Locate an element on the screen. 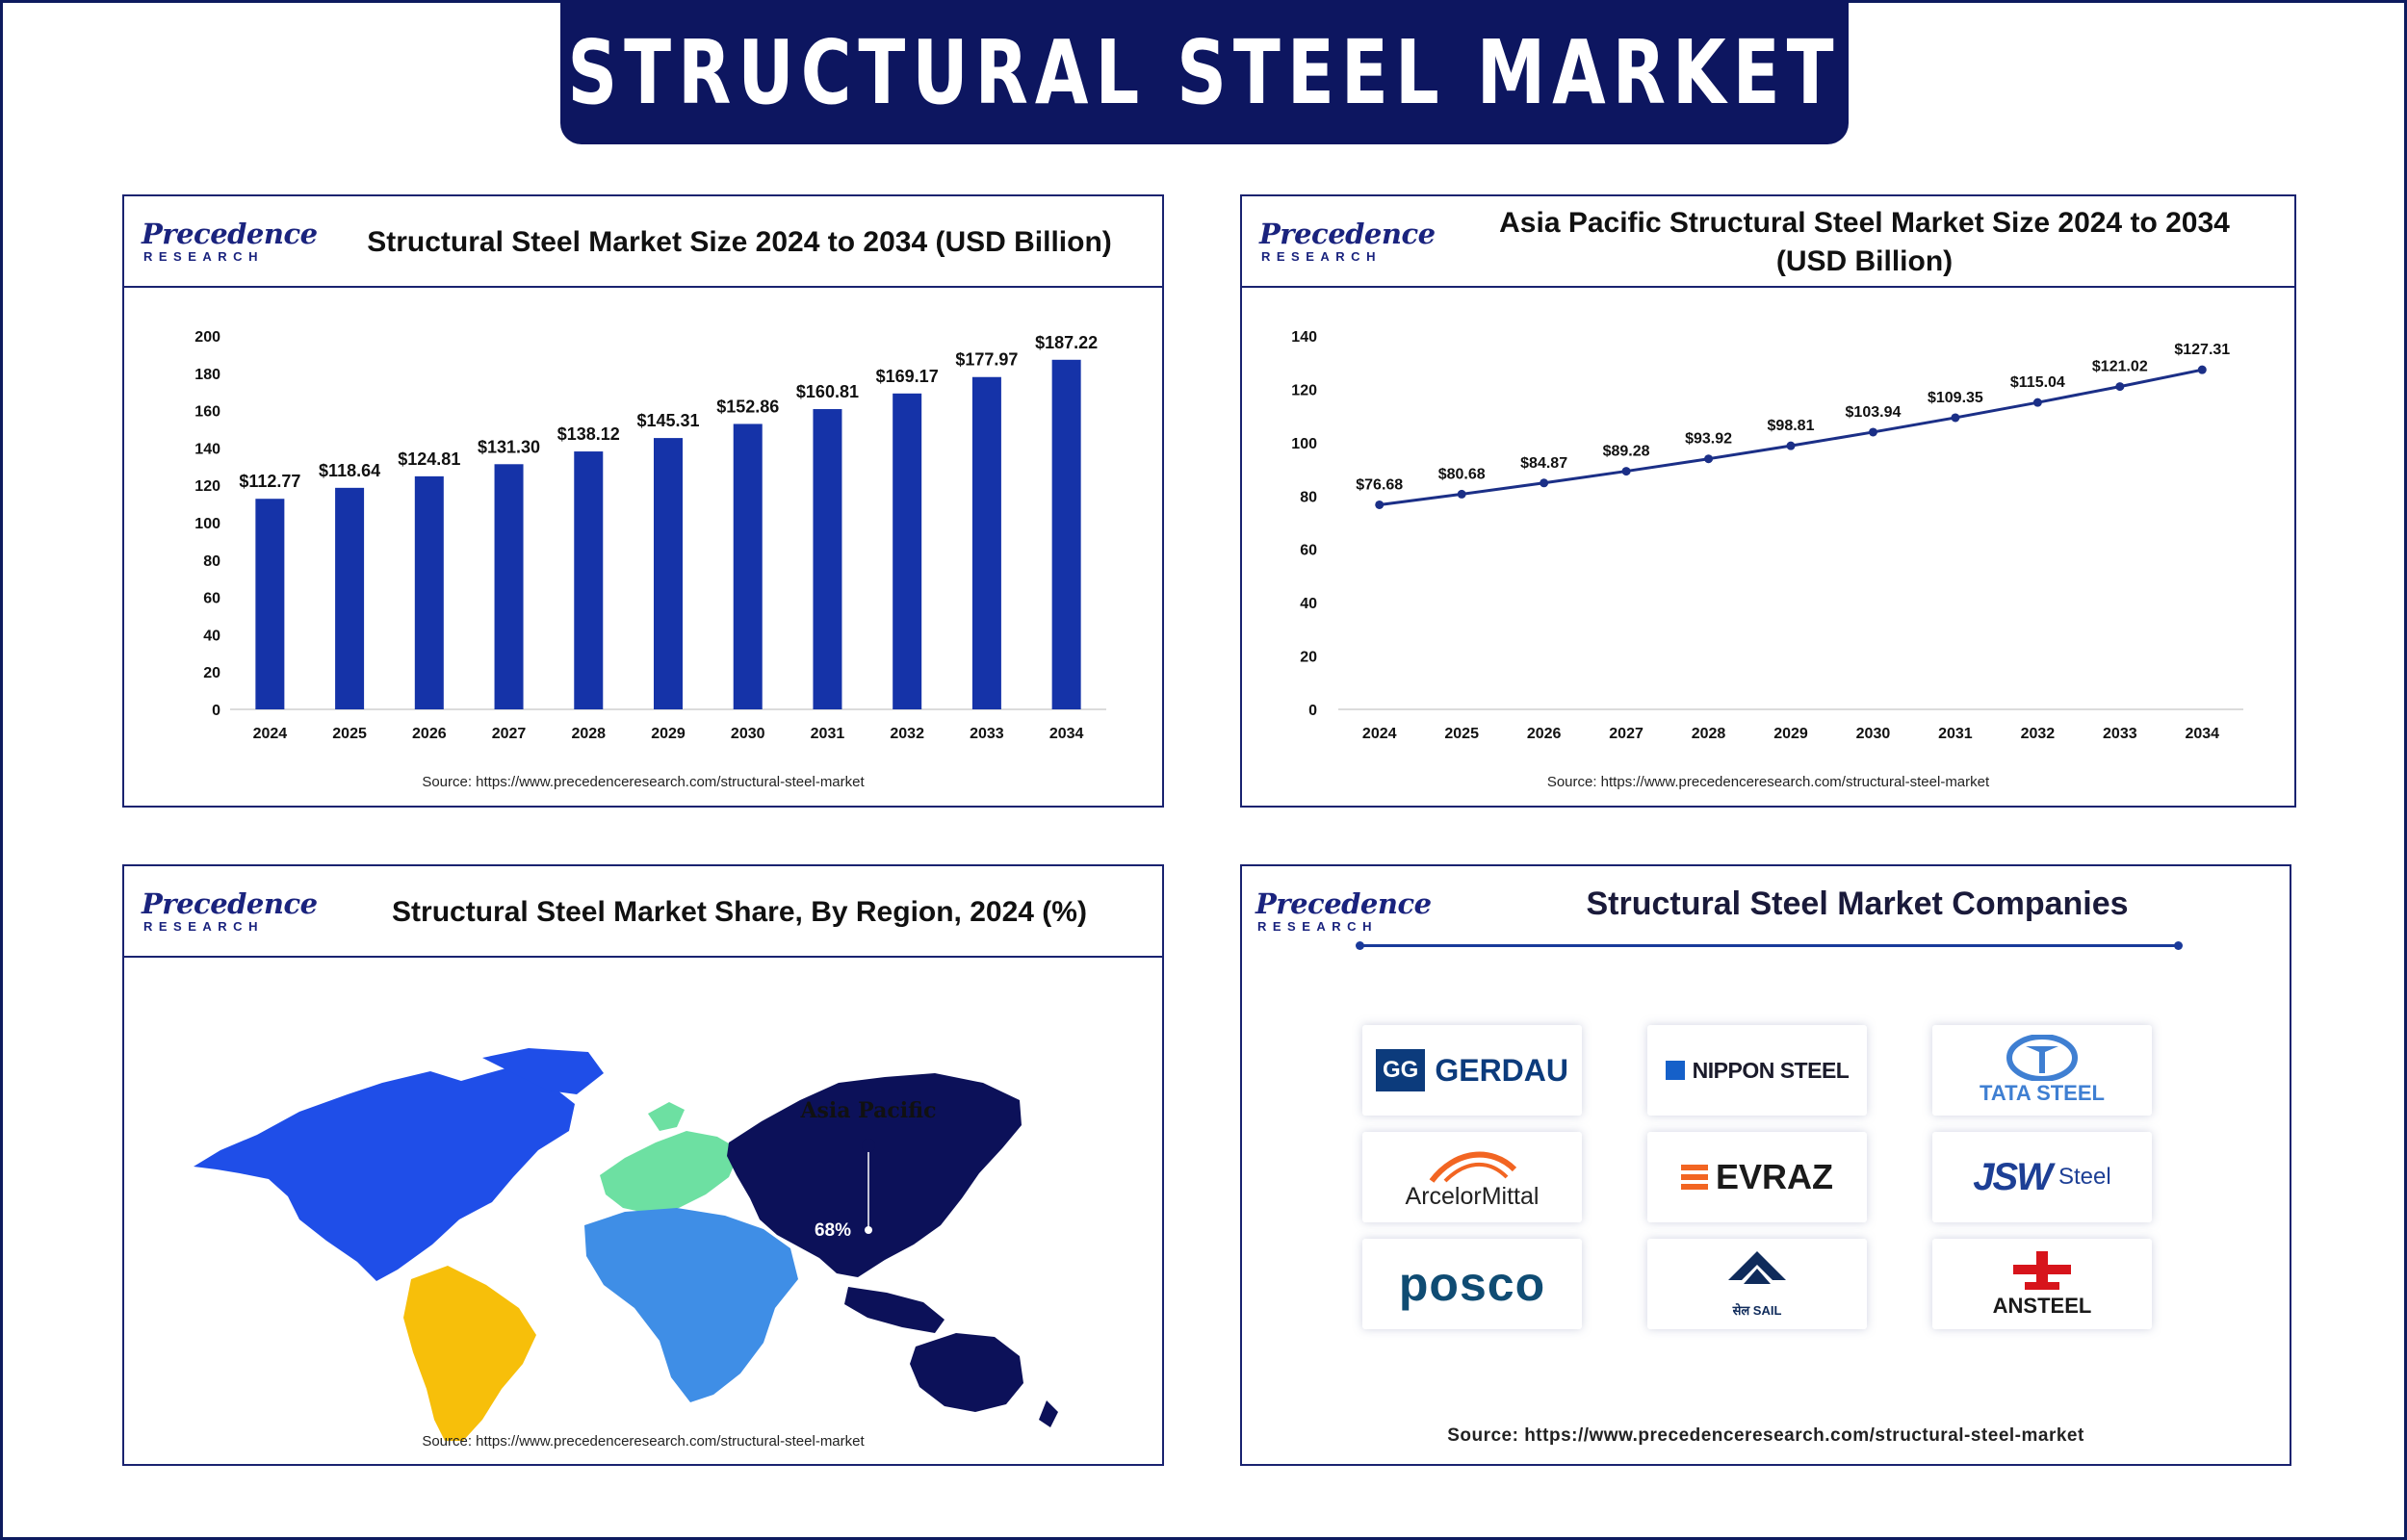  company-name-gerdau: GERDAU is located at coordinates (1501, 1070).